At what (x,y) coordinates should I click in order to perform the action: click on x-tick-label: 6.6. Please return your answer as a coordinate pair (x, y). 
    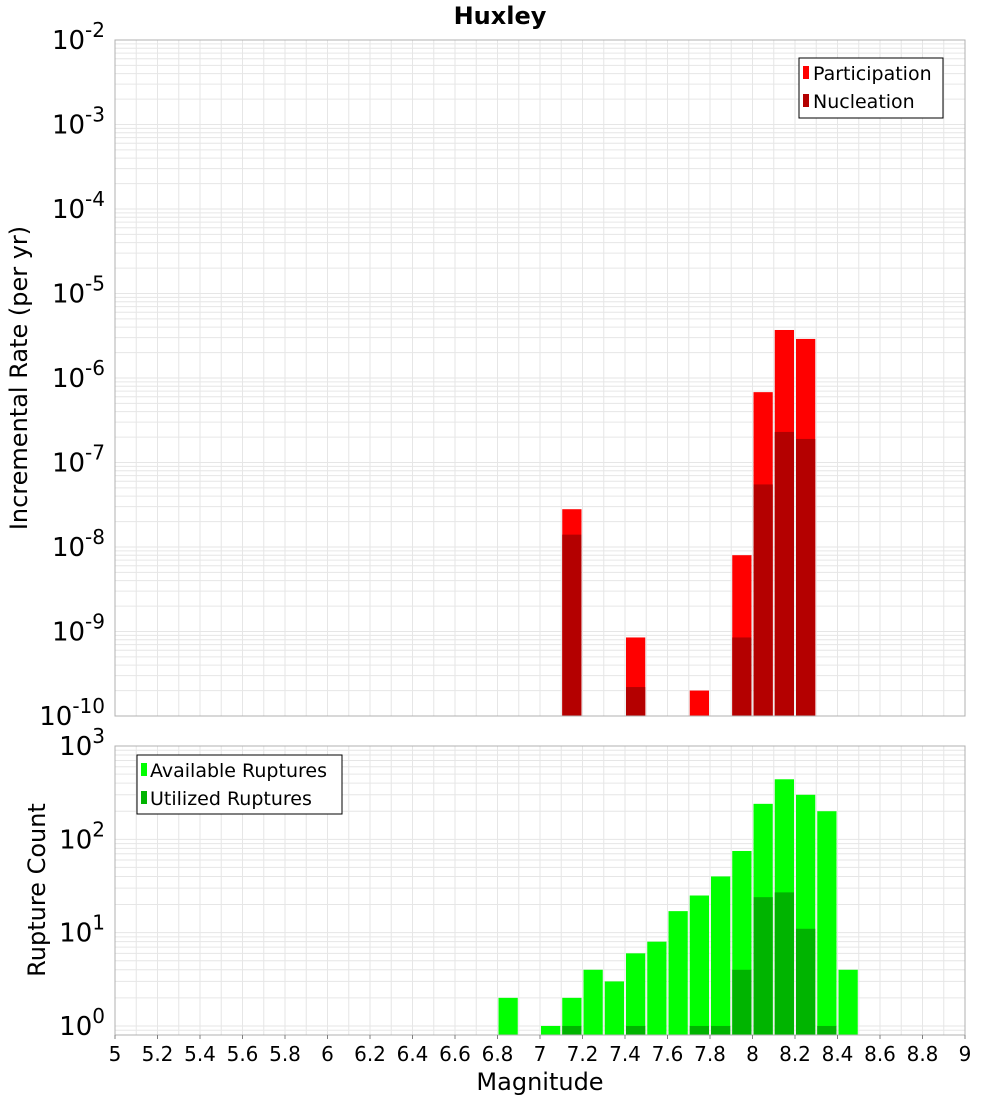
    Looking at the image, I should click on (455, 1054).